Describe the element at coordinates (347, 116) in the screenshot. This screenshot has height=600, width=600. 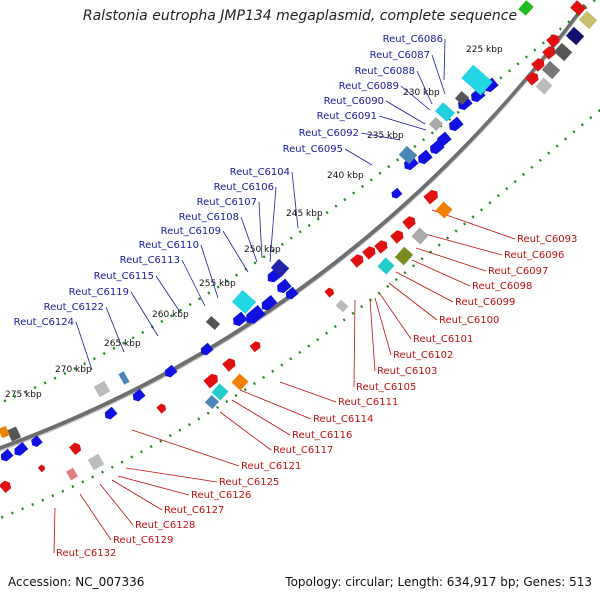
I see `gene-label: Reut_C6091` at that location.